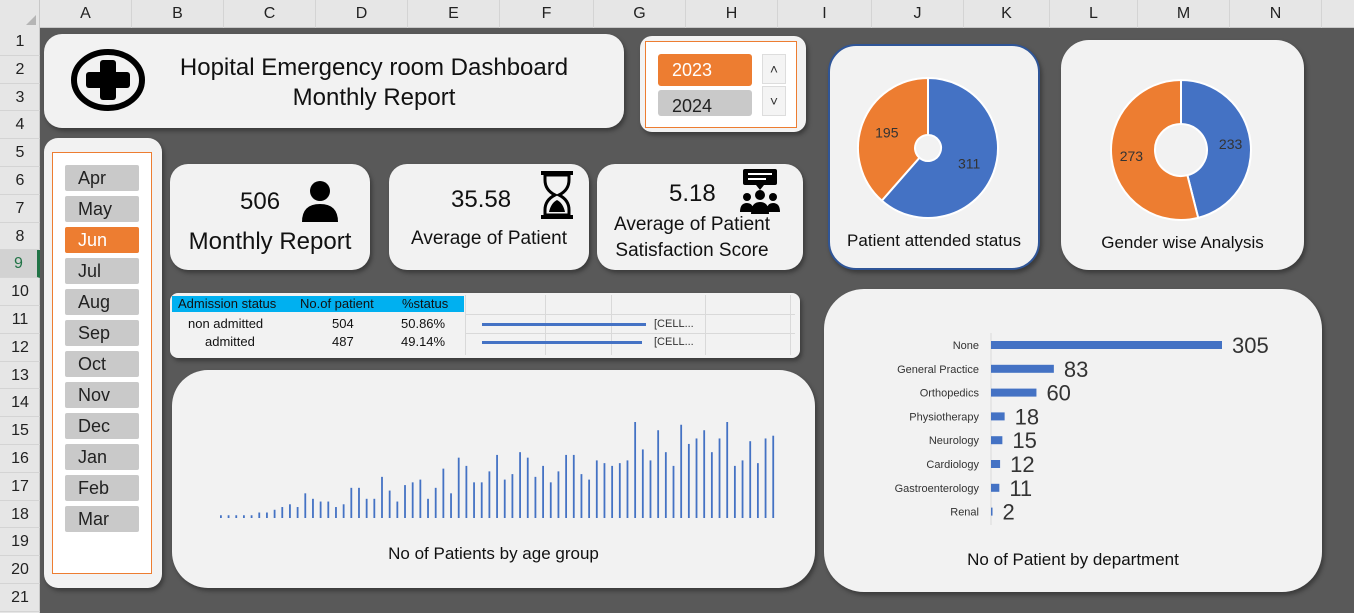 This screenshot has height=613, width=1354. I want to click on month-option-oct: Oct, so click(102, 364).